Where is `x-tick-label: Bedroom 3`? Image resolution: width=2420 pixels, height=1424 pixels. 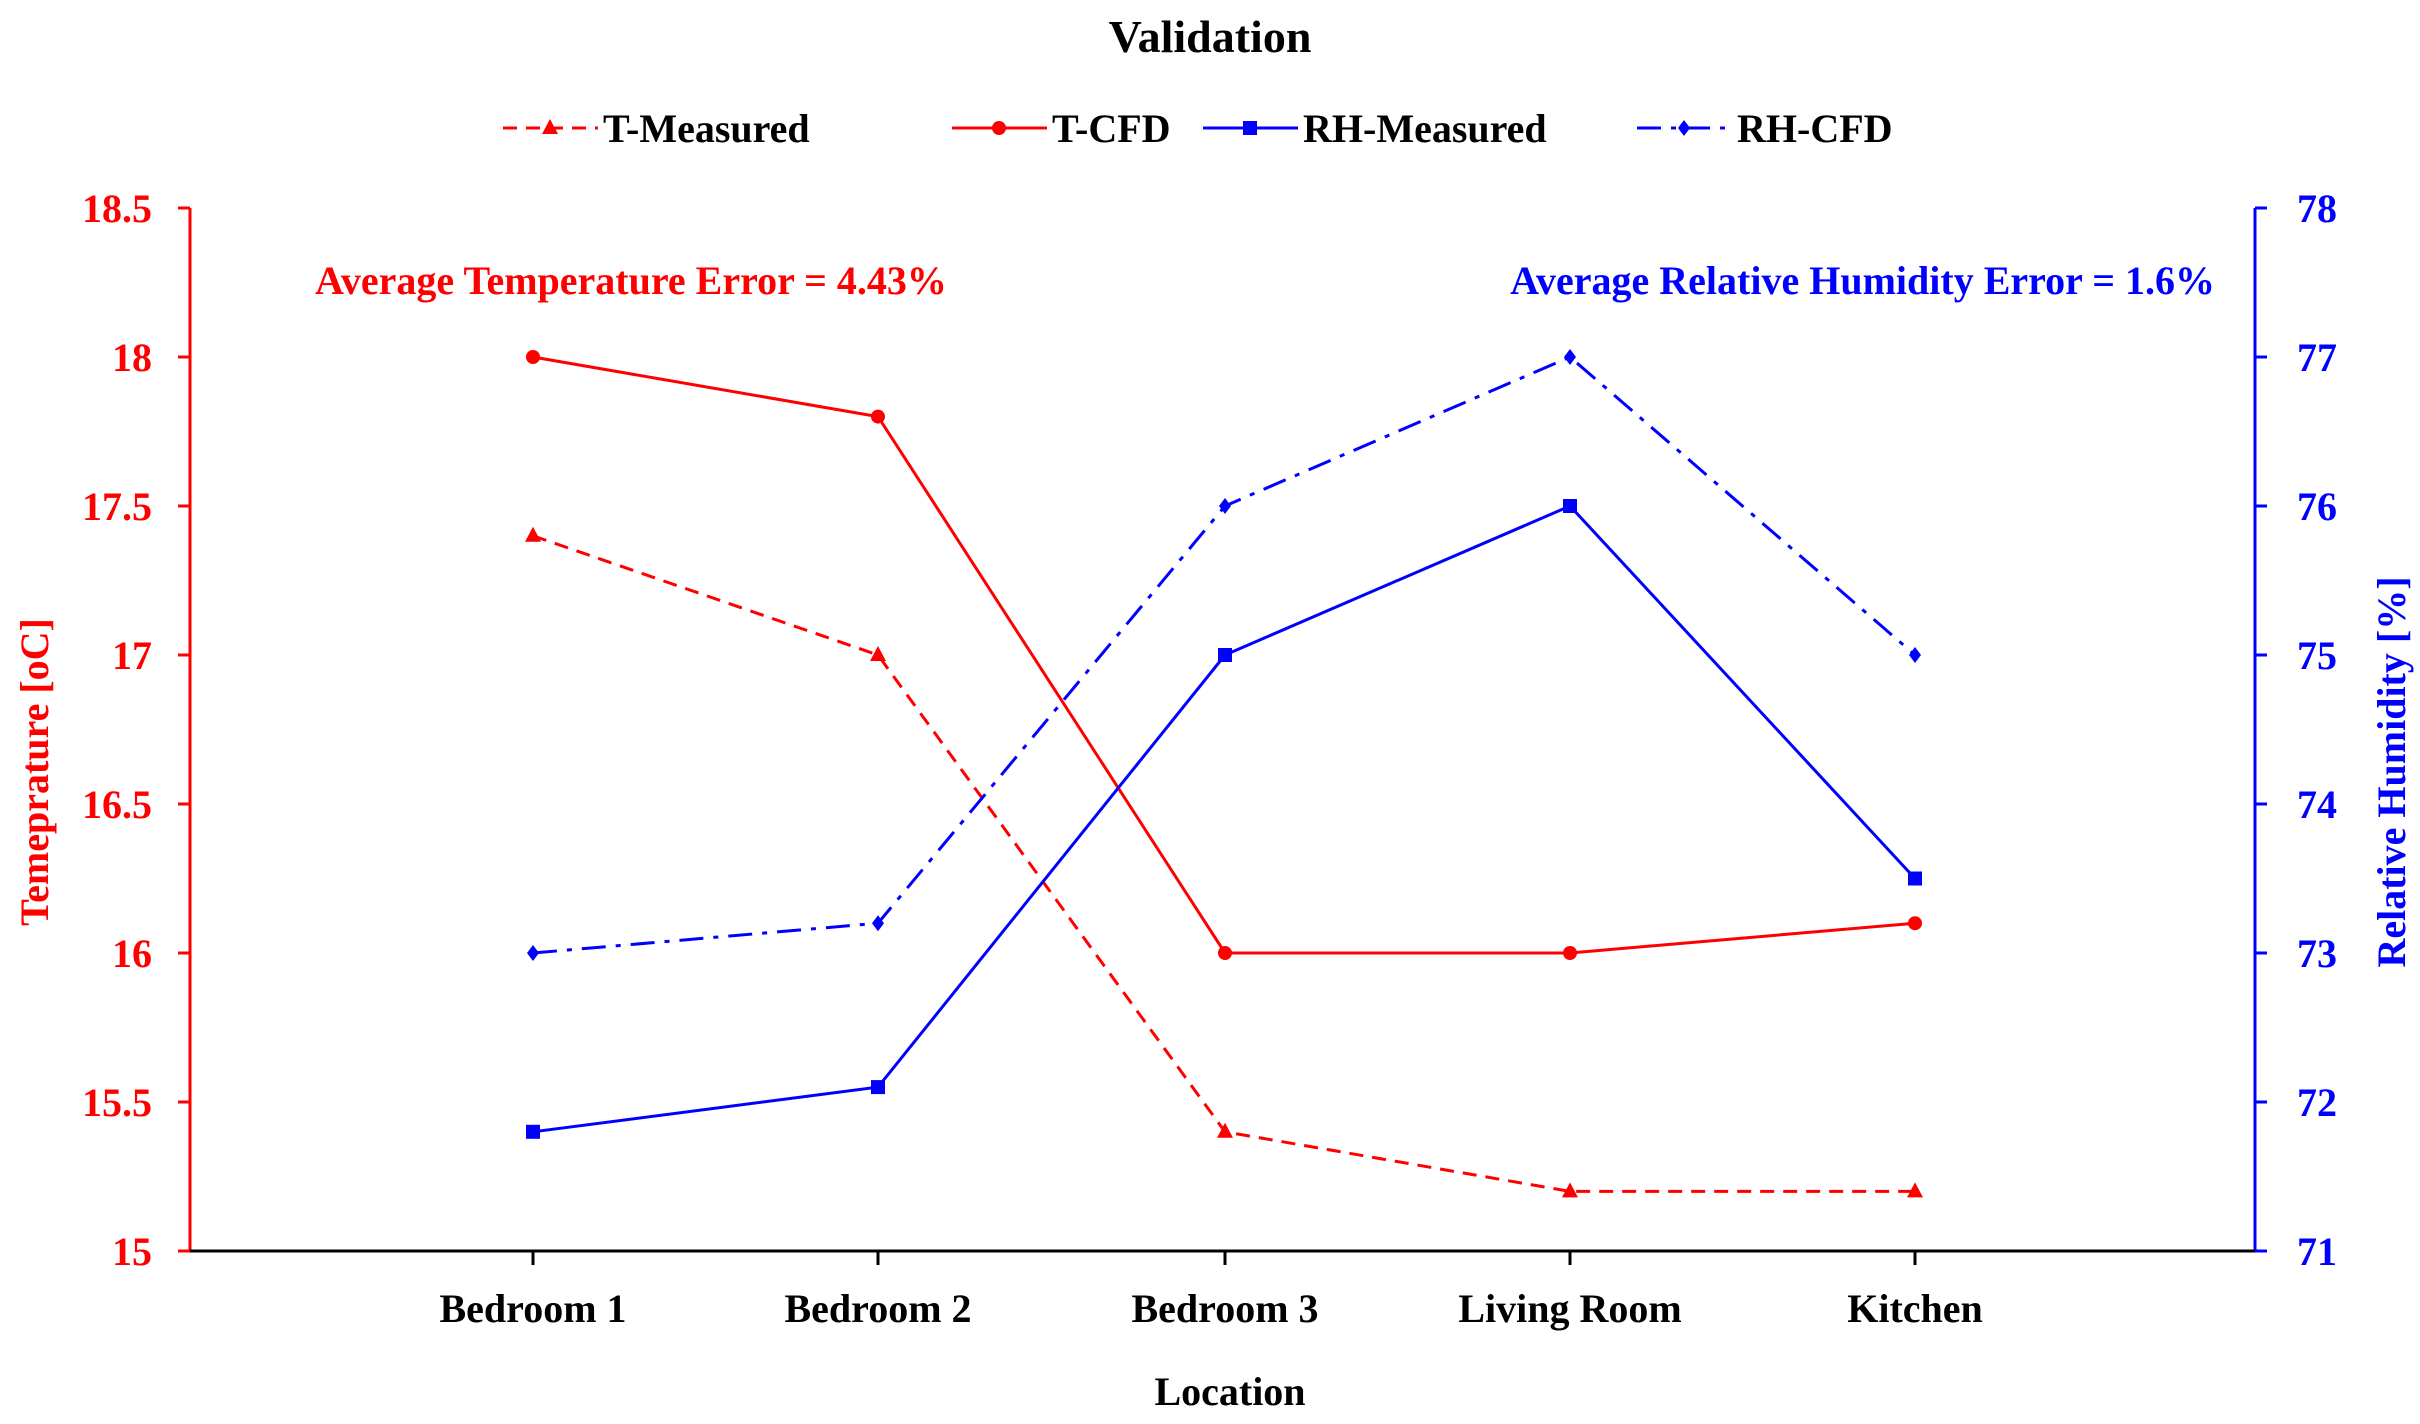 x-tick-label: Bedroom 3 is located at coordinates (1224, 1308).